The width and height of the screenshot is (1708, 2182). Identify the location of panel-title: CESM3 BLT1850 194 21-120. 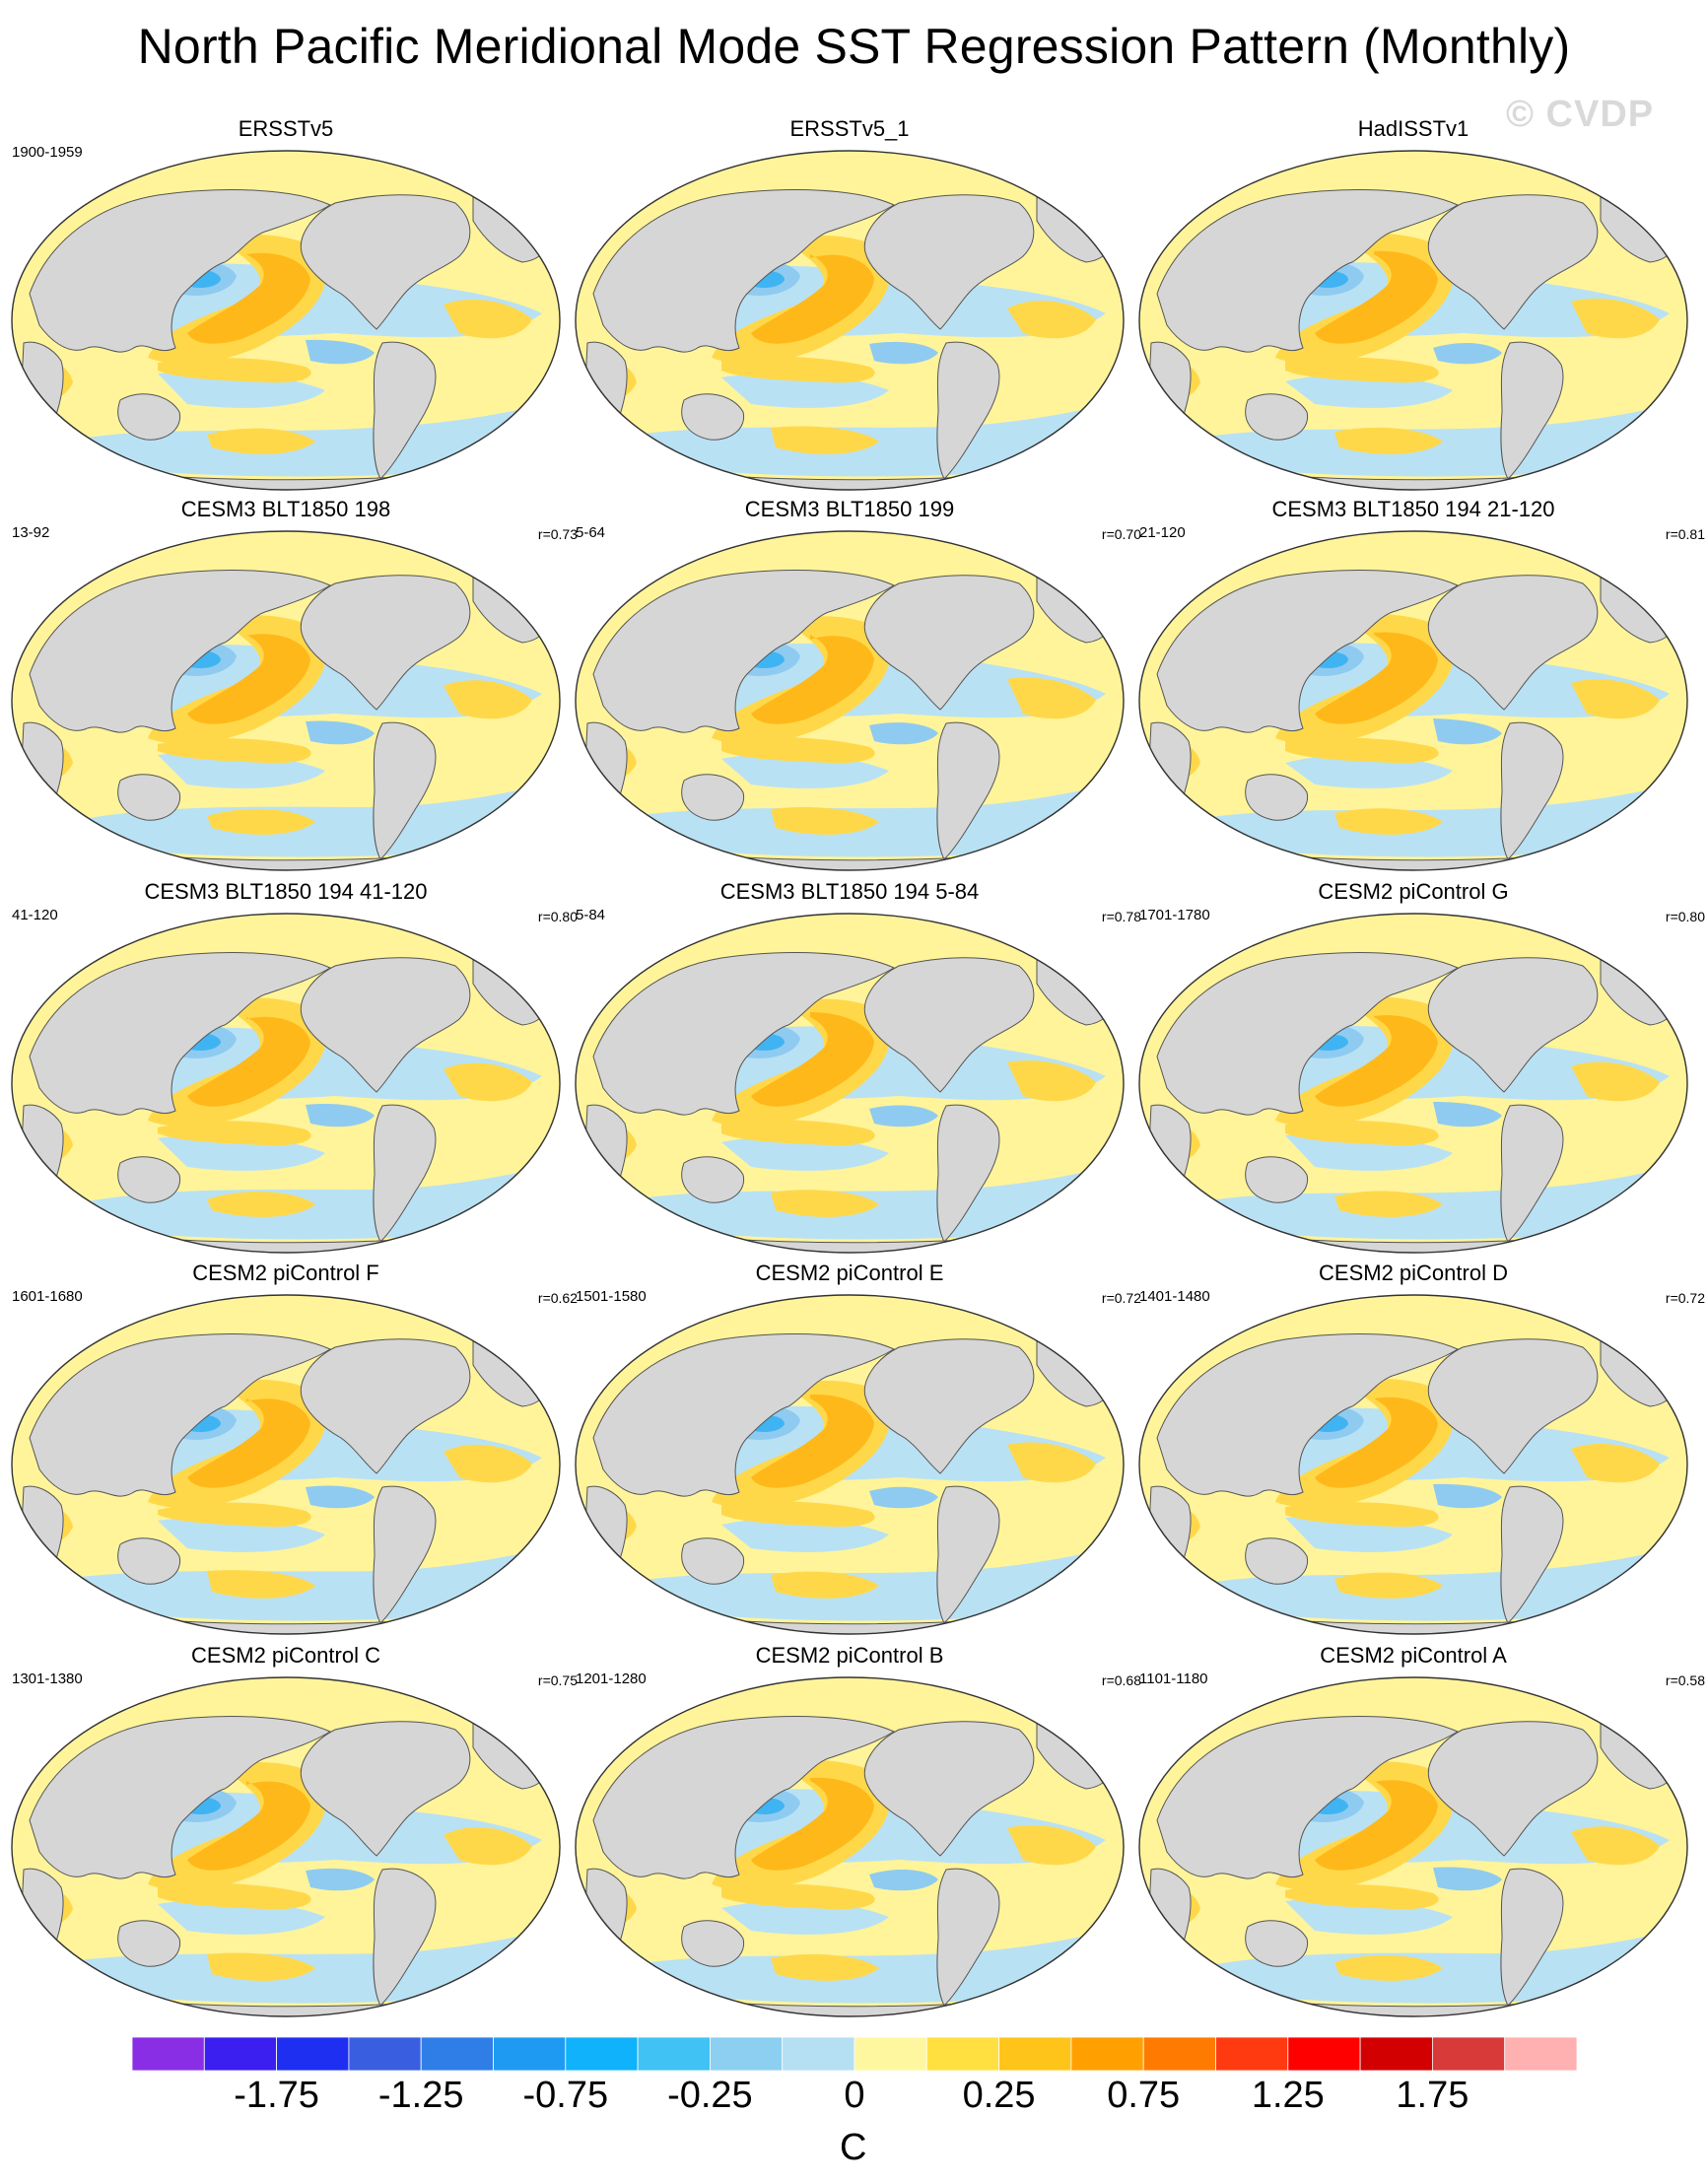
(1413, 509).